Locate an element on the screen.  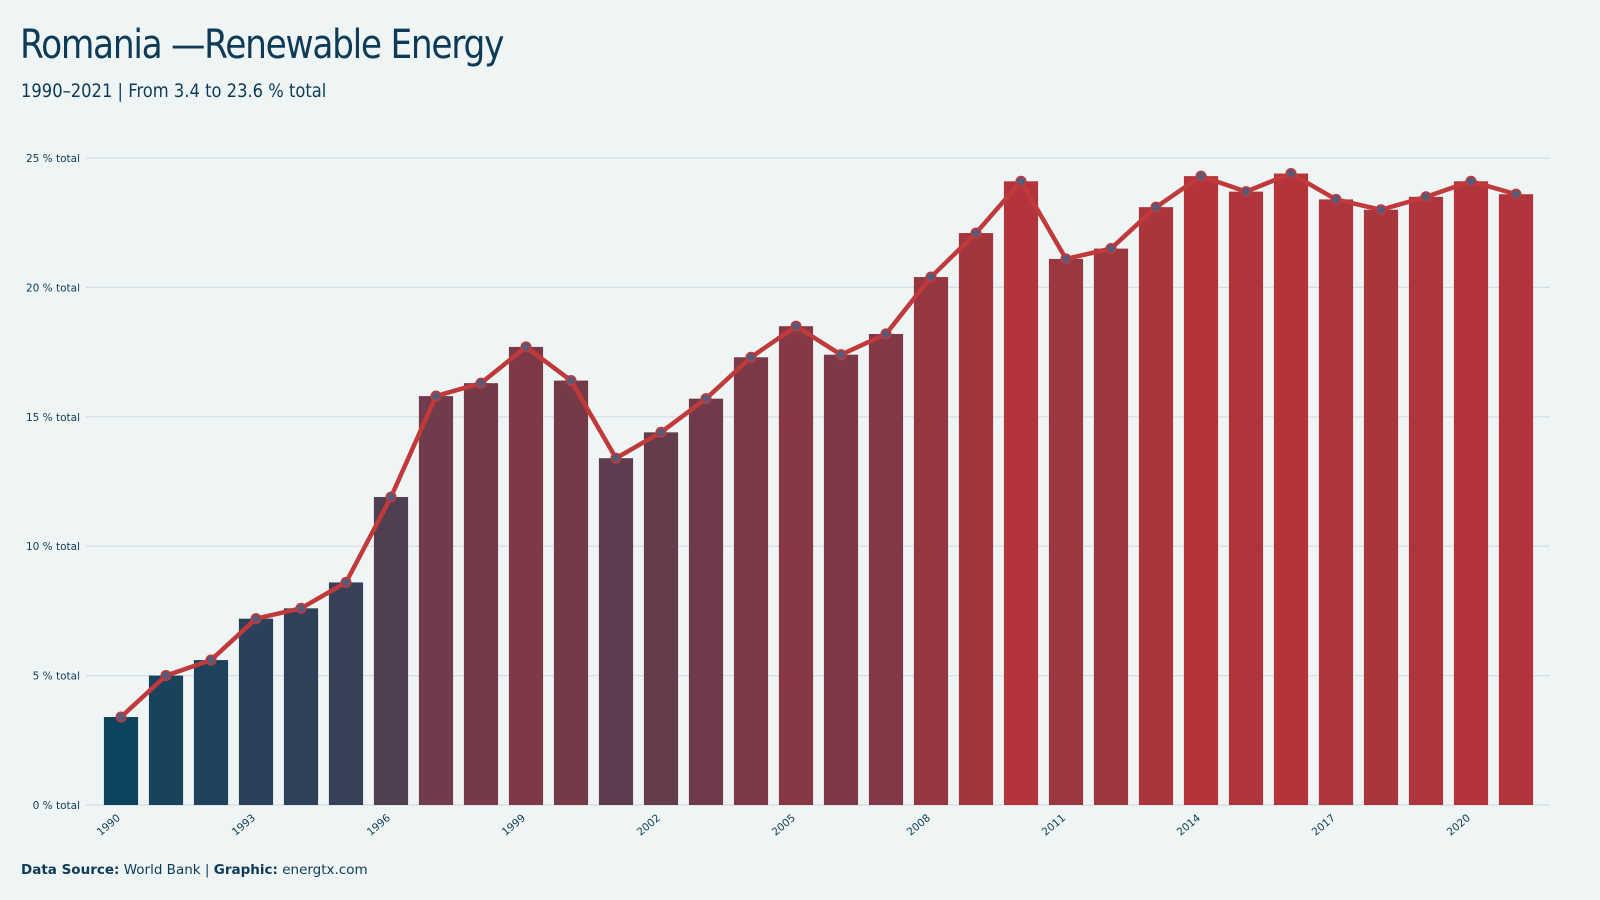
x-tick-label: 2005 is located at coordinates (784, 825).